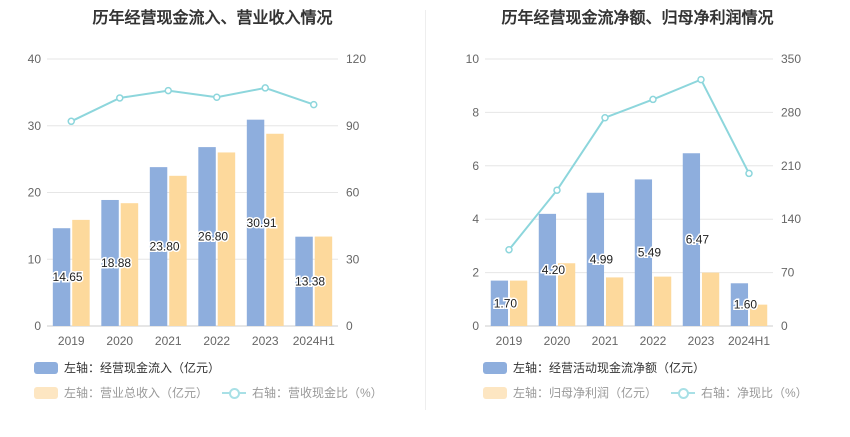 This screenshot has width=850, height=437. What do you see at coordinates (168, 341) in the screenshot?
I see `x-axis-tick-label: 2021` at bounding box center [168, 341].